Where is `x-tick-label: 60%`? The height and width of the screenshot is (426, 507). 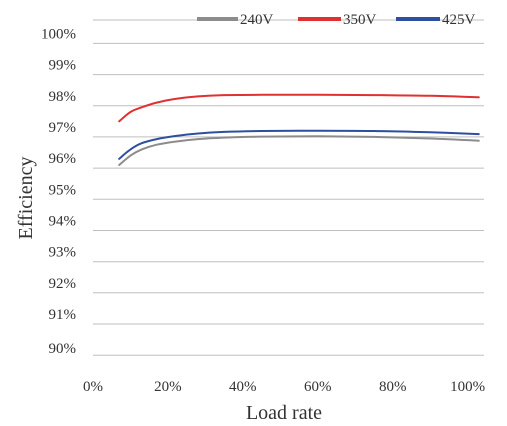 x-tick-label: 60% is located at coordinates (318, 387).